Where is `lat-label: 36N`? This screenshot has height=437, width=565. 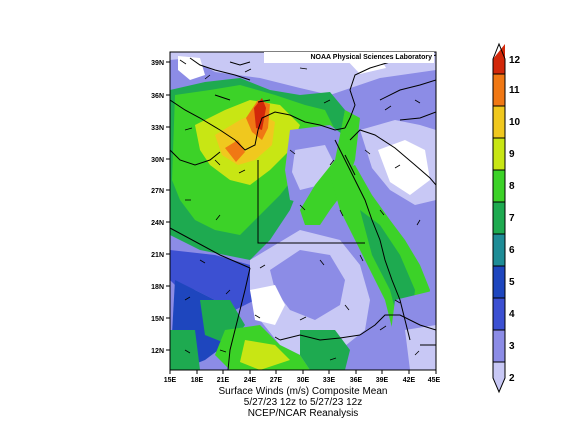 lat-label: 36N is located at coordinates (157, 96).